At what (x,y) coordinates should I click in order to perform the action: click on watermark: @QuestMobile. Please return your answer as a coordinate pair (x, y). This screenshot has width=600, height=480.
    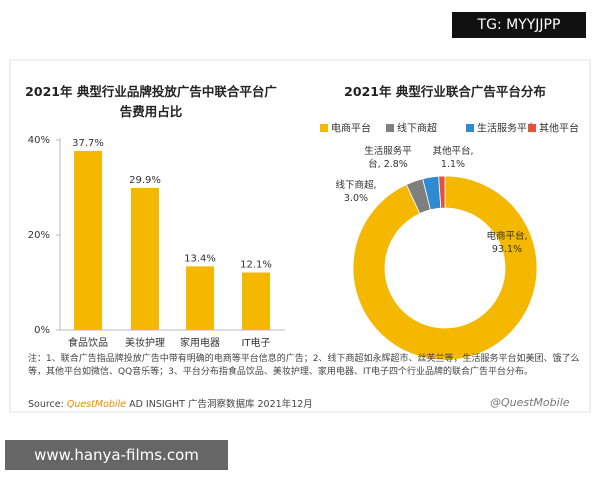
    Looking at the image, I should click on (530, 402).